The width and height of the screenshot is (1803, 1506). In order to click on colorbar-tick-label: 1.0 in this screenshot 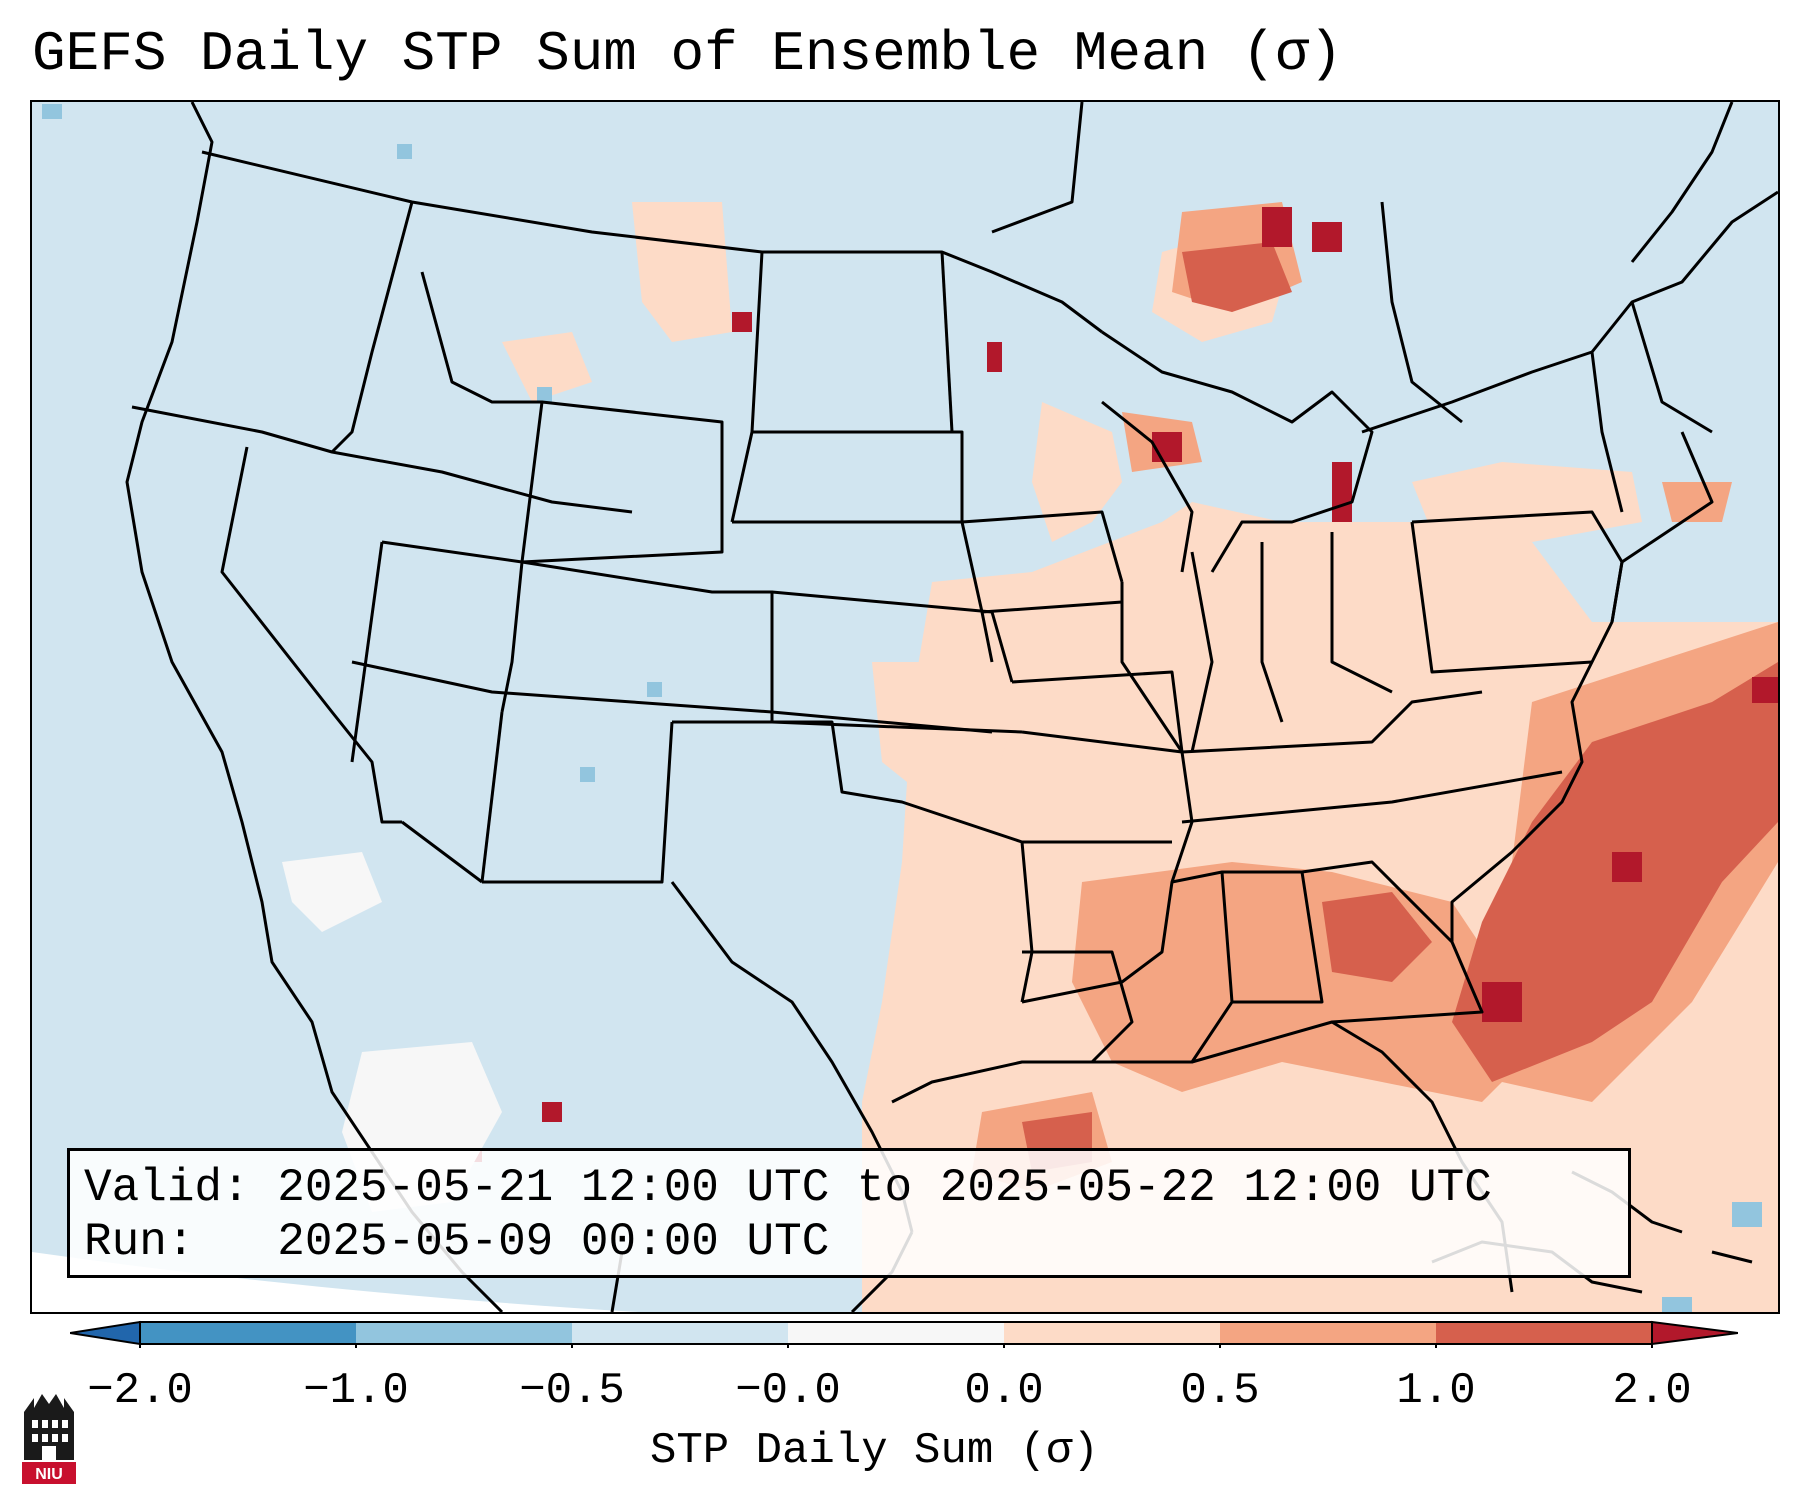, I will do `click(1436, 1391)`.